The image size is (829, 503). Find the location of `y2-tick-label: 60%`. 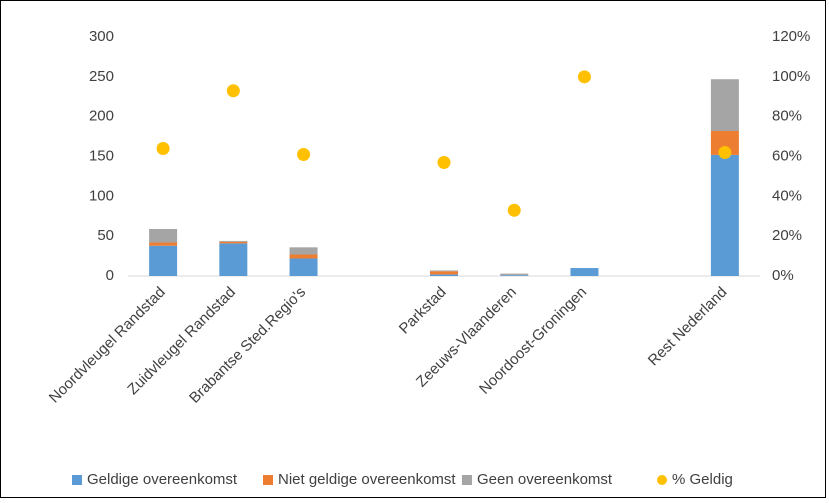

y2-tick-label: 60% is located at coordinates (787, 155).